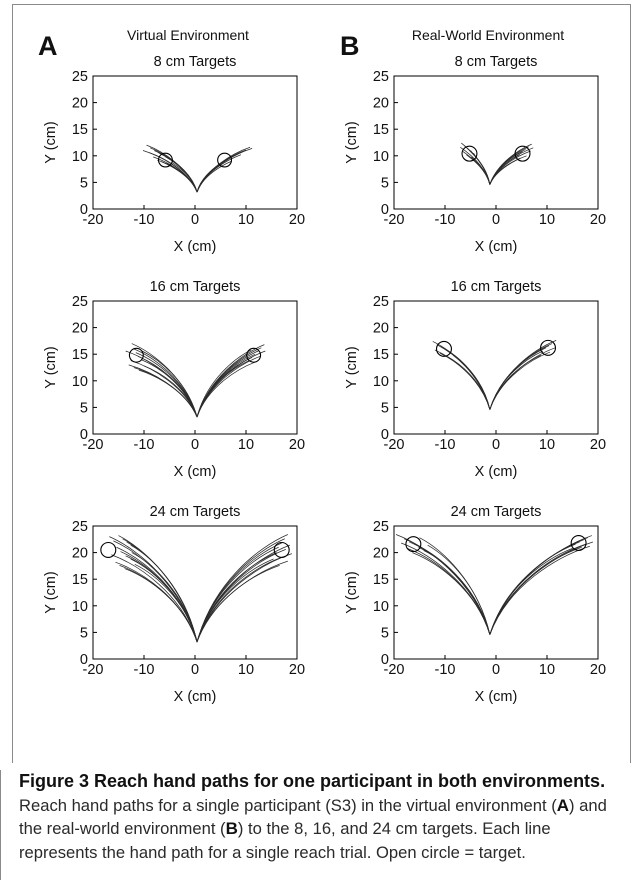 The height and width of the screenshot is (883, 633). I want to click on panel-title: 16 cm Targets, so click(496, 287).